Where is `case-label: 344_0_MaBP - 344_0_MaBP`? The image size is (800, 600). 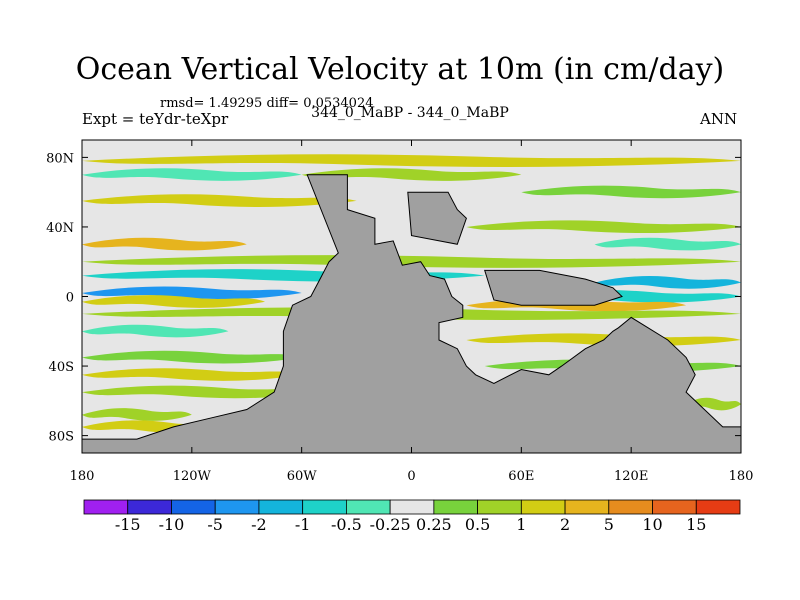 case-label: 344_0_MaBP - 344_0_MaBP is located at coordinates (410, 113).